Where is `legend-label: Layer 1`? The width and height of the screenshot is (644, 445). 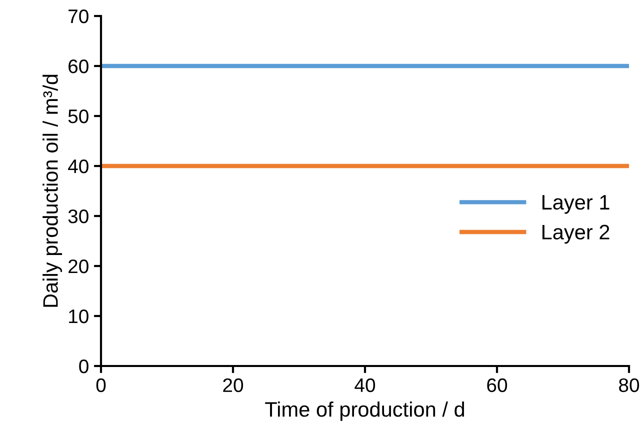 legend-label: Layer 1 is located at coordinates (576, 204).